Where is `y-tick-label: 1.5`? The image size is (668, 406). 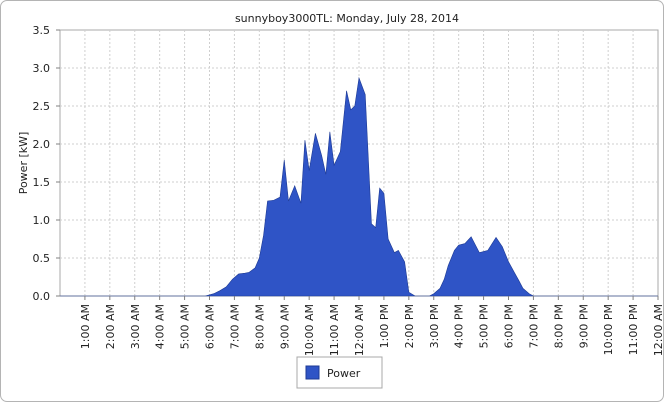 y-tick-label: 1.5 is located at coordinates (42, 182).